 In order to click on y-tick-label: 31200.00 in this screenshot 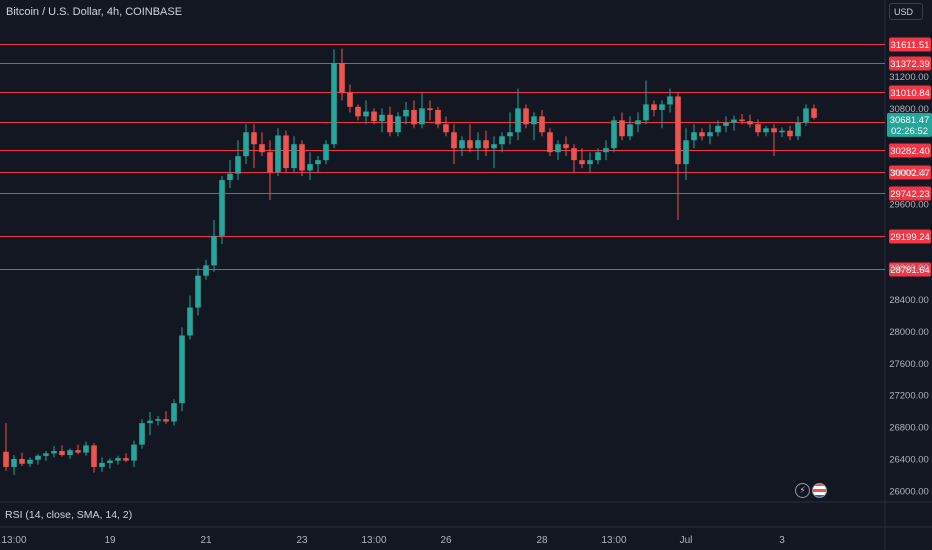, I will do `click(909, 77)`.